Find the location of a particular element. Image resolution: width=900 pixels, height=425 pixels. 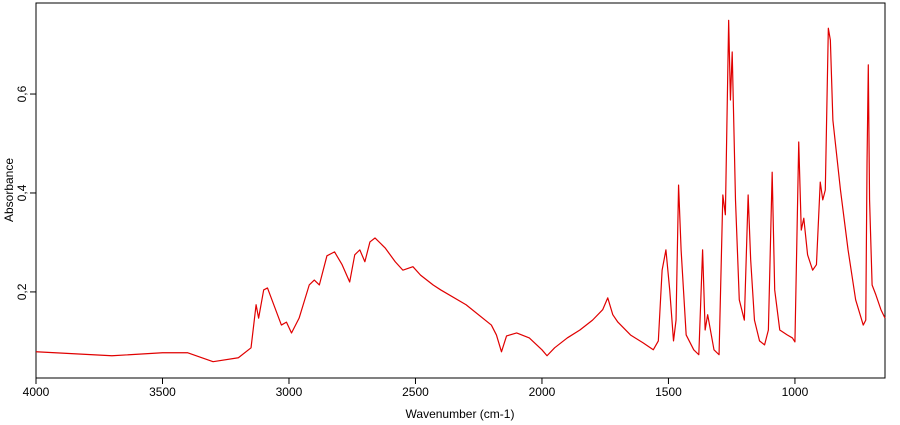

x-tick-label: 3000 is located at coordinates (289, 392).